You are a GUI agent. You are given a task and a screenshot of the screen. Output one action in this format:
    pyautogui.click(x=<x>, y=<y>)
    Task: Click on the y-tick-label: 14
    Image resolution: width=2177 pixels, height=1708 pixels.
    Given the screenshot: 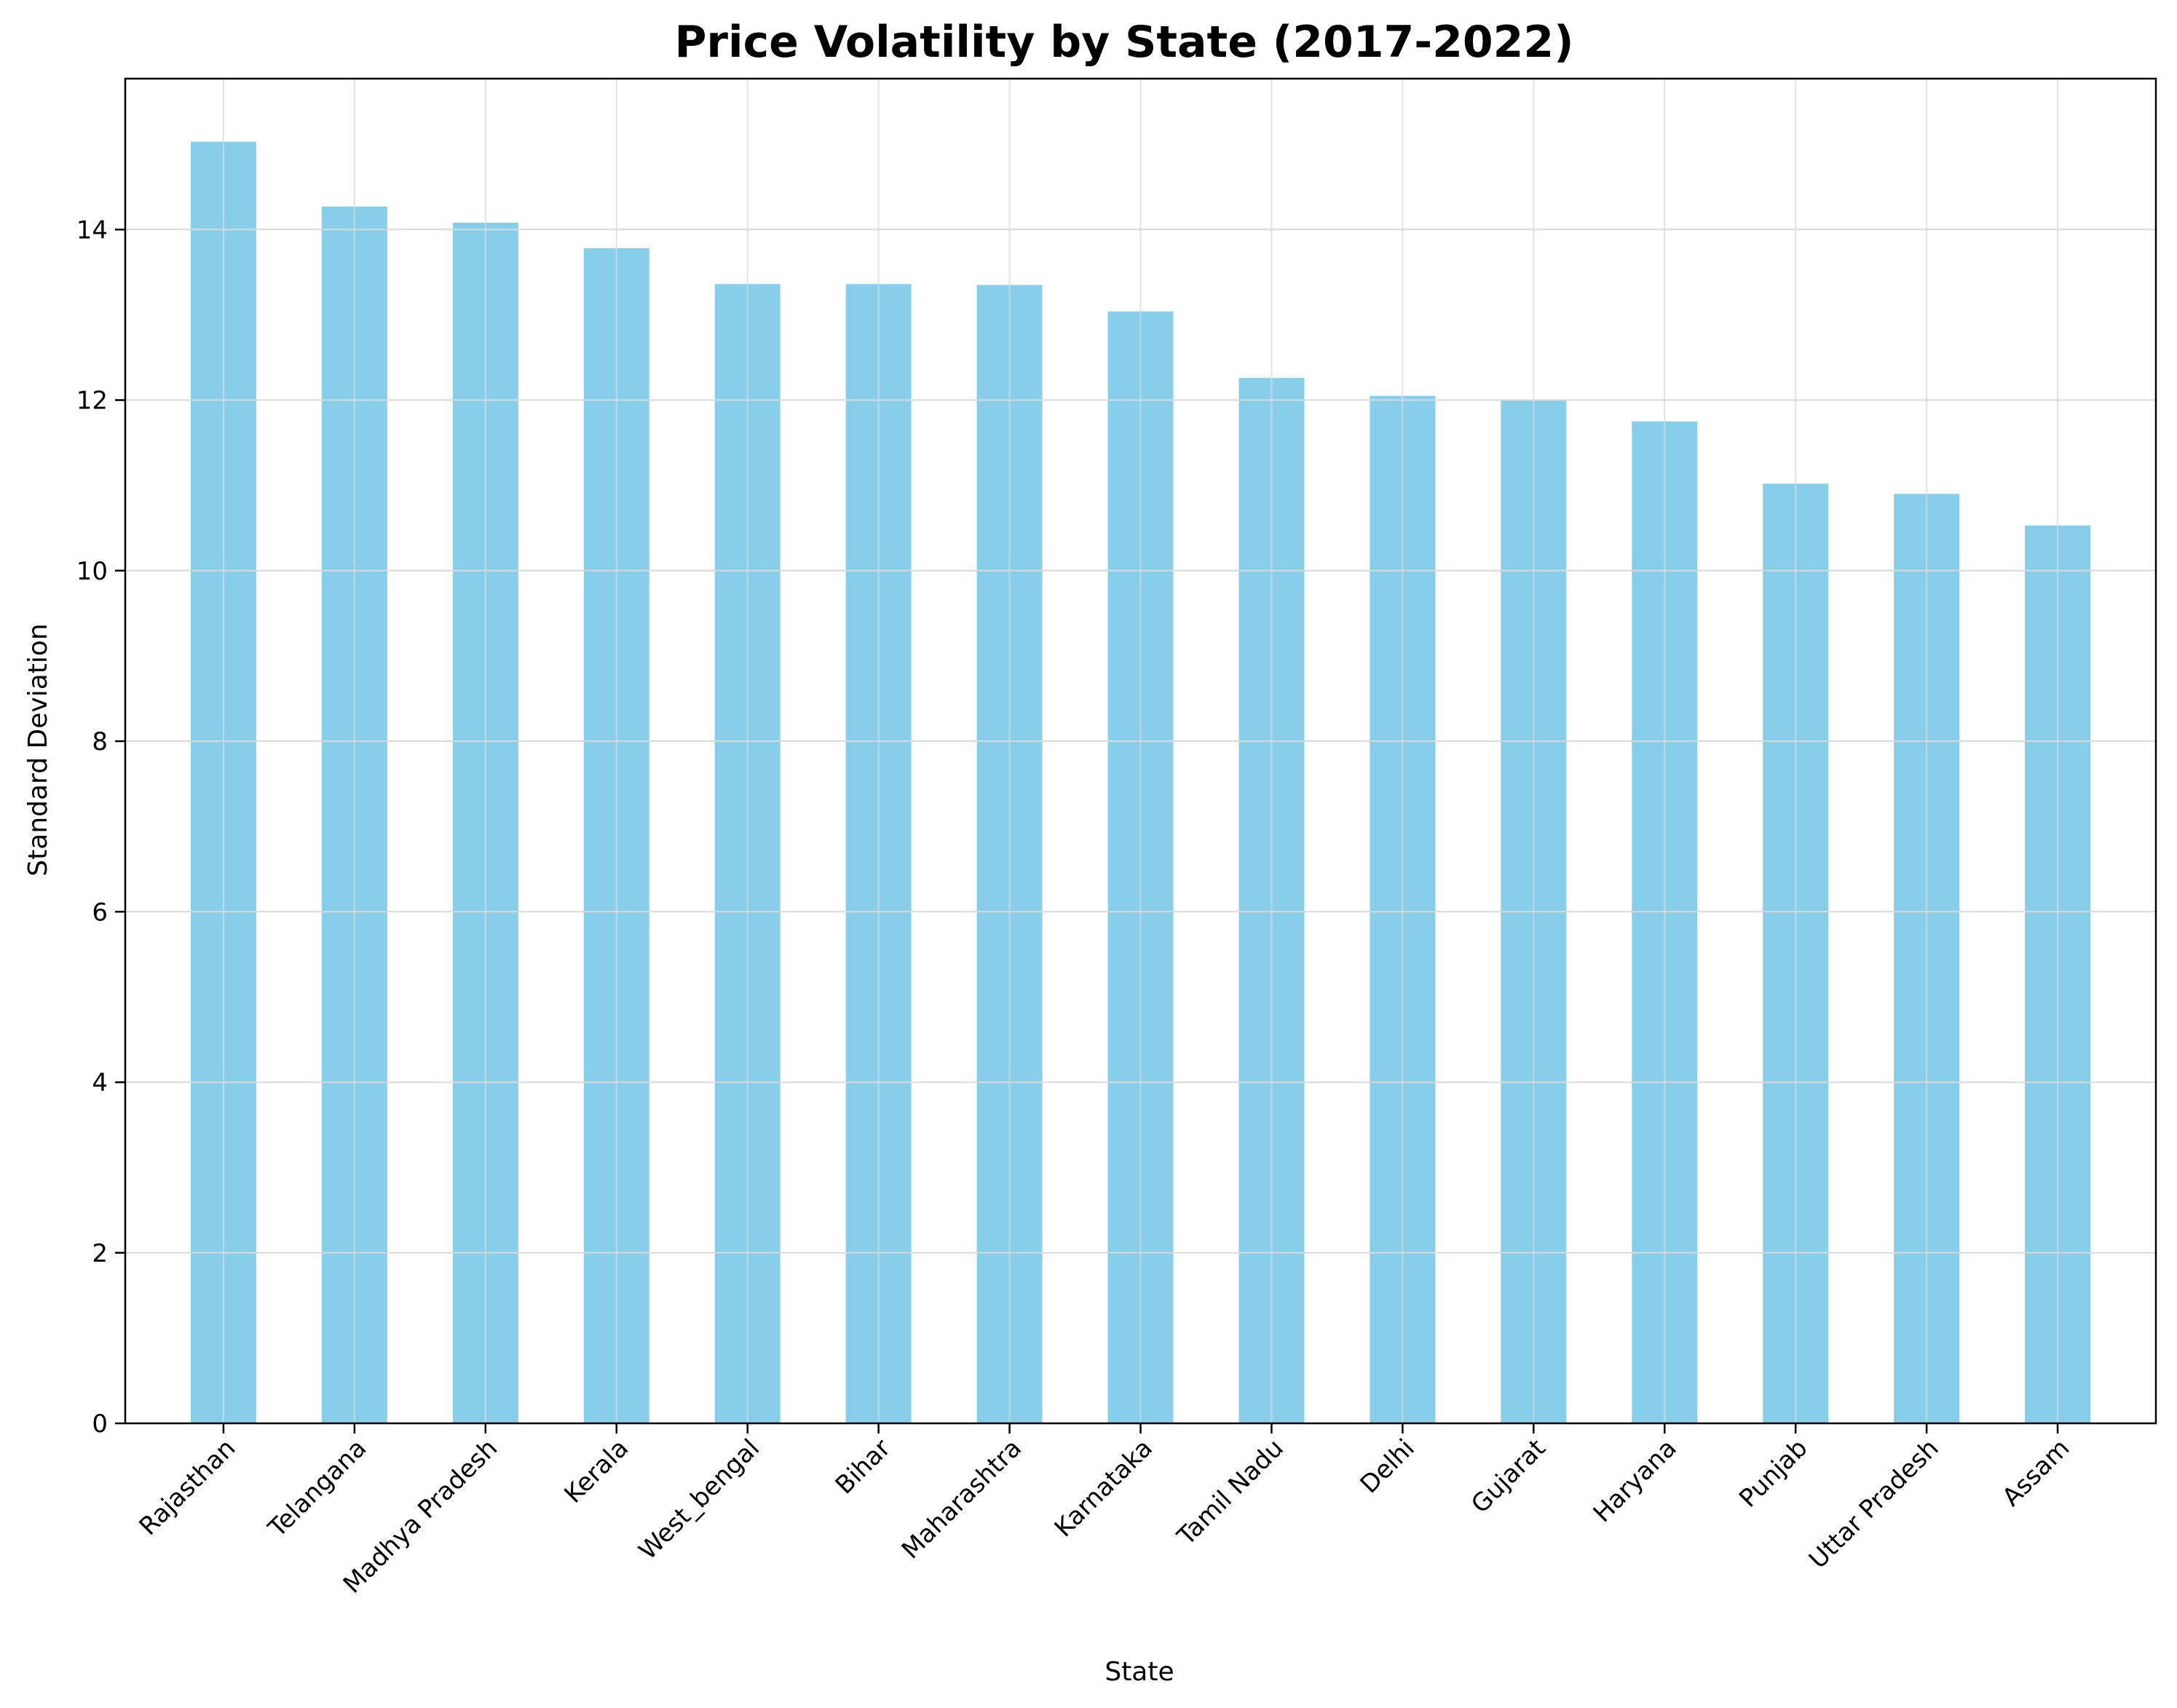 What is the action you would take?
    pyautogui.click(x=92, y=231)
    